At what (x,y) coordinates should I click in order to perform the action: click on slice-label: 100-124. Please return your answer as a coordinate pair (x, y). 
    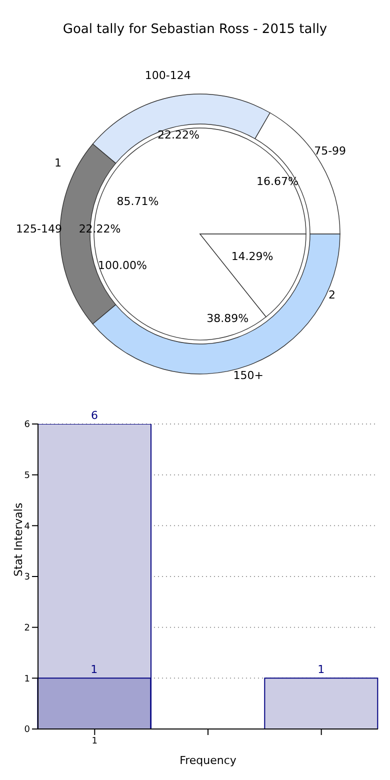
    Looking at the image, I should click on (167, 75).